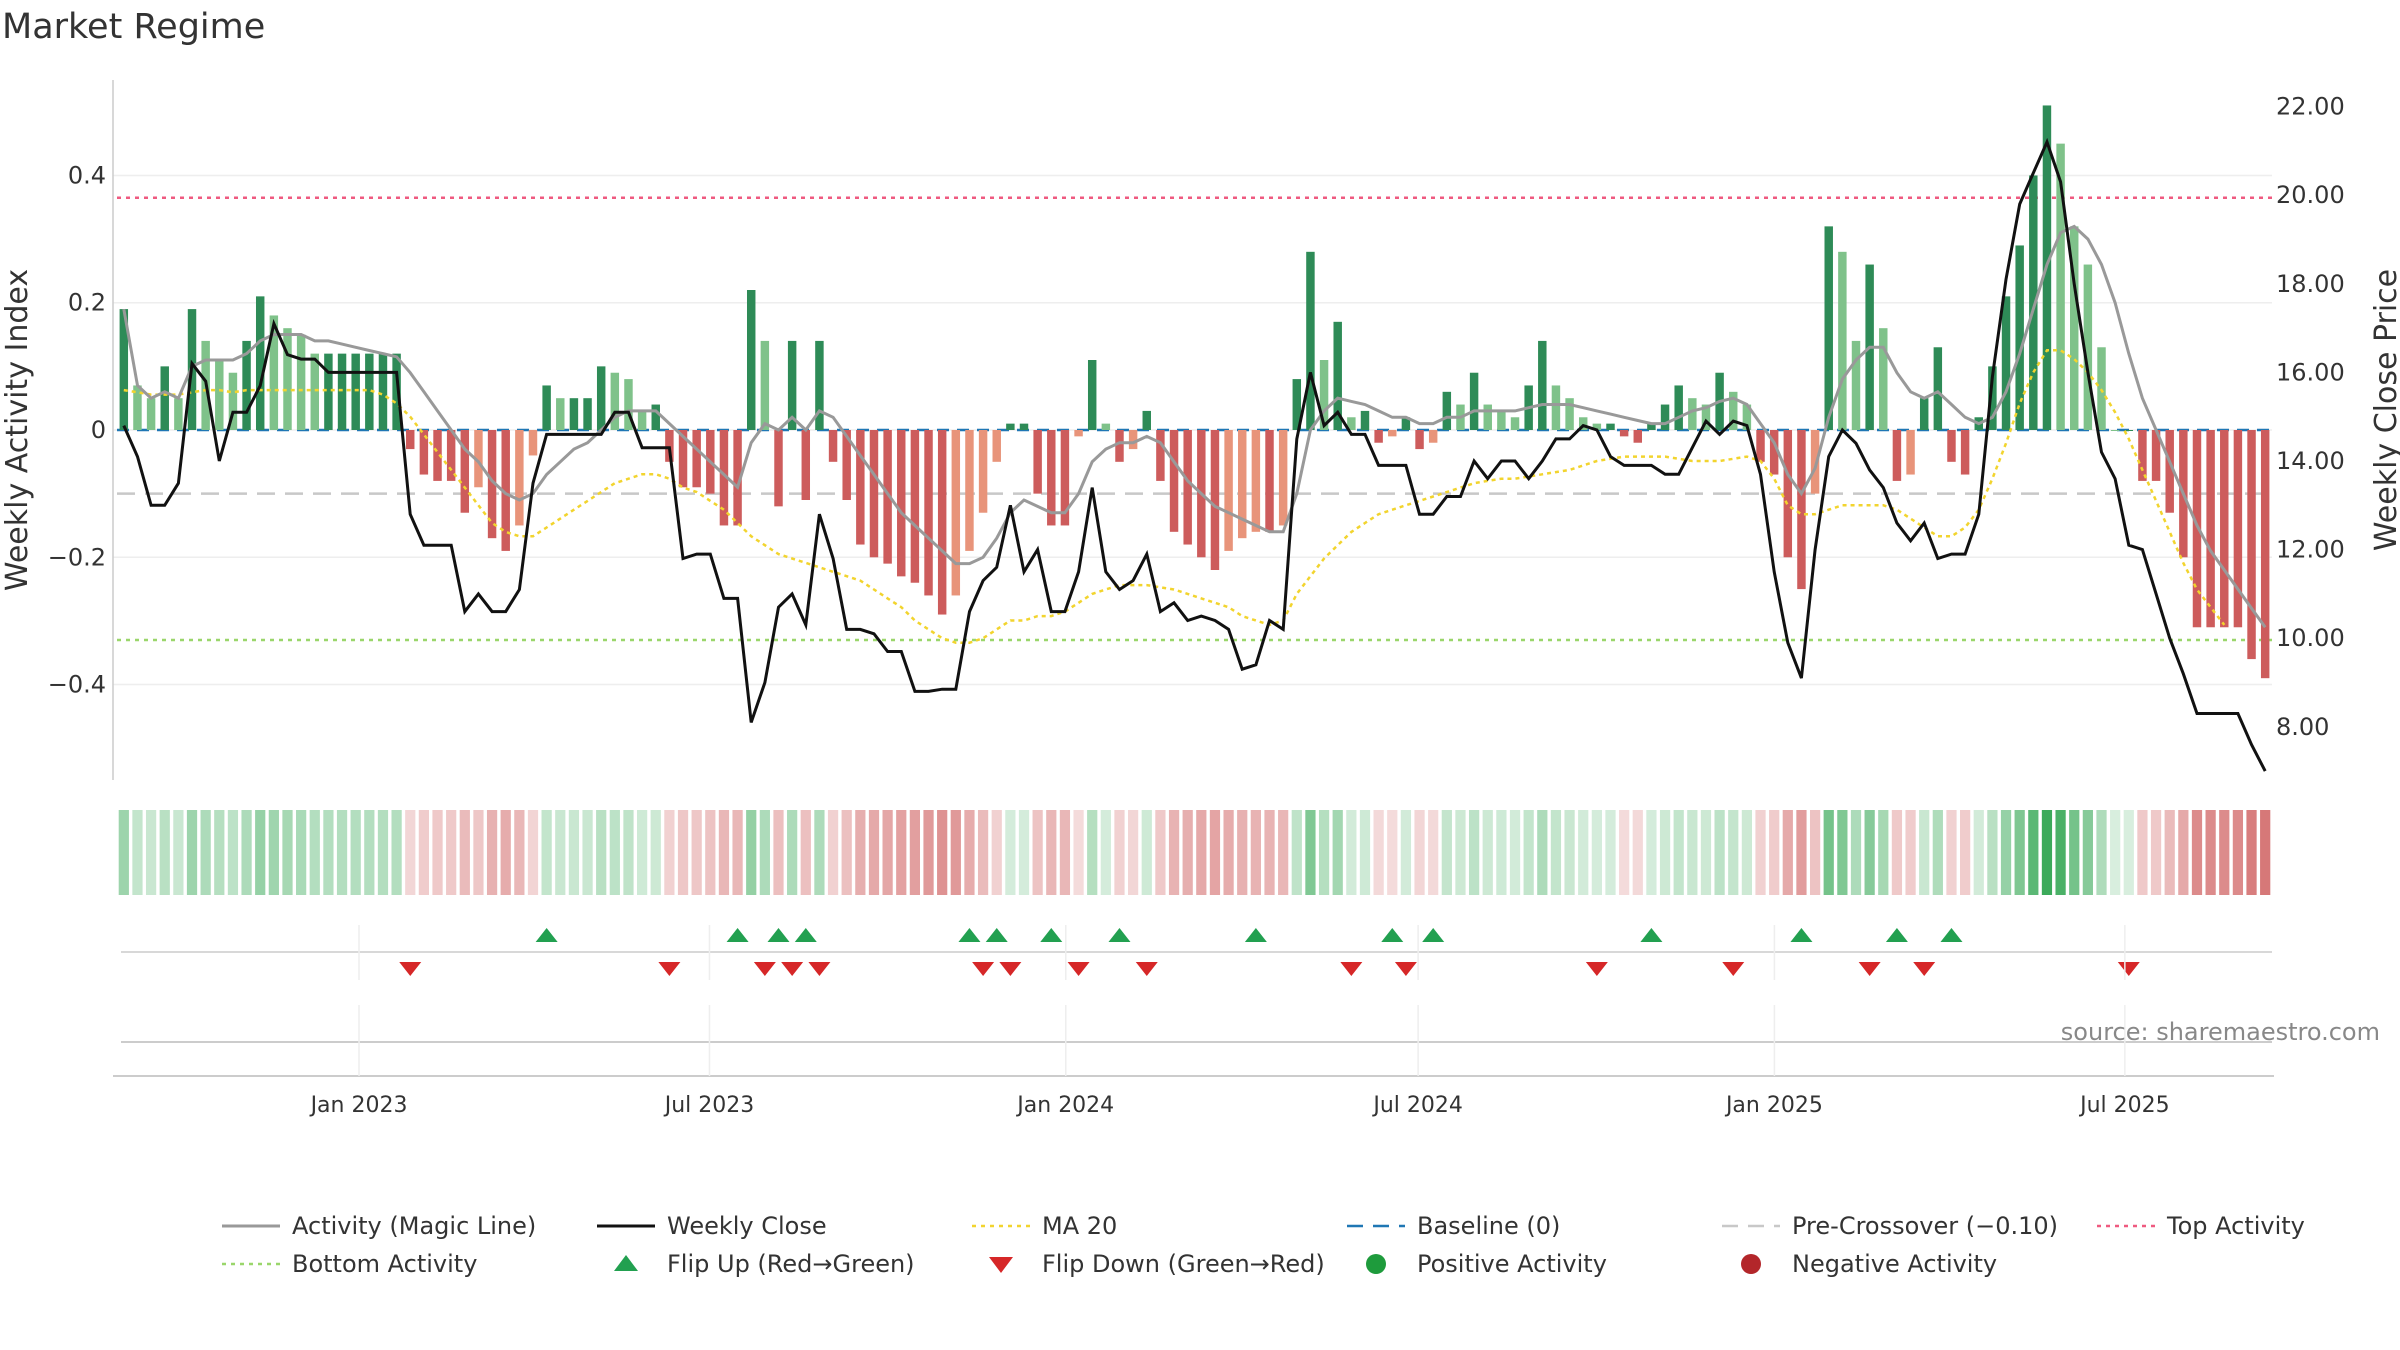 Image resolution: width=2400 pixels, height=1350 pixels. What do you see at coordinates (1157, 1264) in the screenshot?
I see `legend-item: Flip Down (Green→Red)` at bounding box center [1157, 1264].